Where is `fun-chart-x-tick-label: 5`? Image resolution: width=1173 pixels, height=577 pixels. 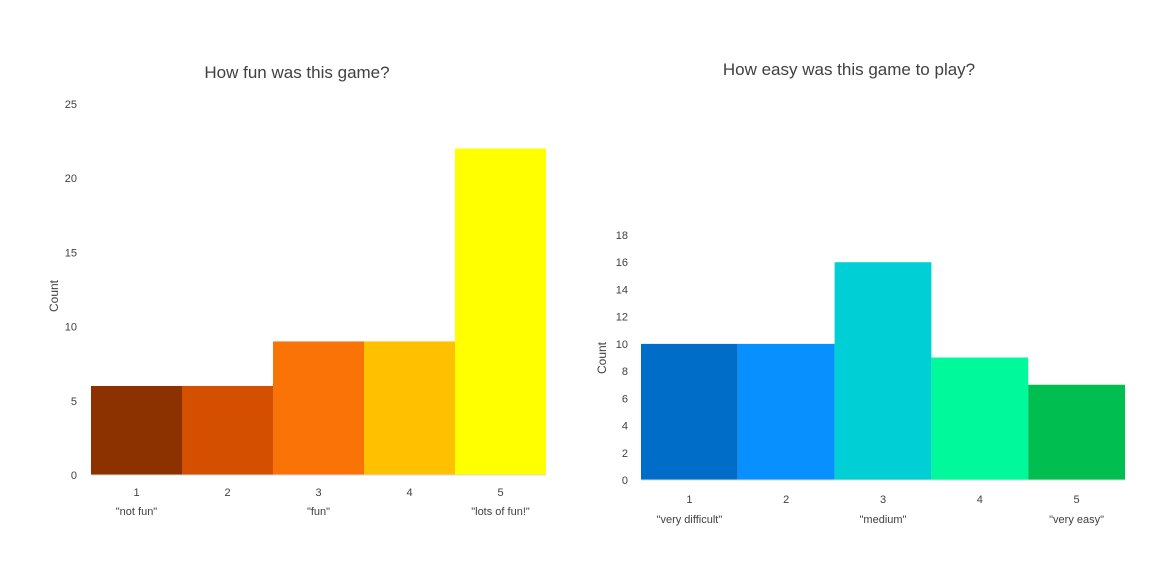
fun-chart-x-tick-label: 5 is located at coordinates (500, 493).